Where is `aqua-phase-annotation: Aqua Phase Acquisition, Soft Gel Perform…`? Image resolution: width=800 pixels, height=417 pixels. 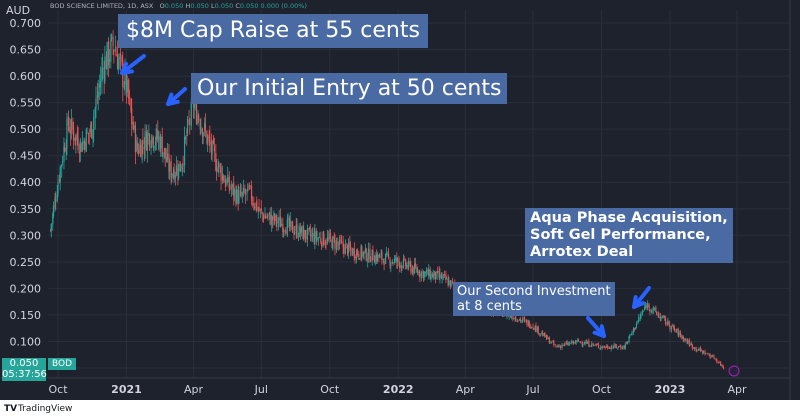 aqua-phase-annotation: Aqua Phase Acquisition, Soft Gel Perform… is located at coordinates (629, 235).